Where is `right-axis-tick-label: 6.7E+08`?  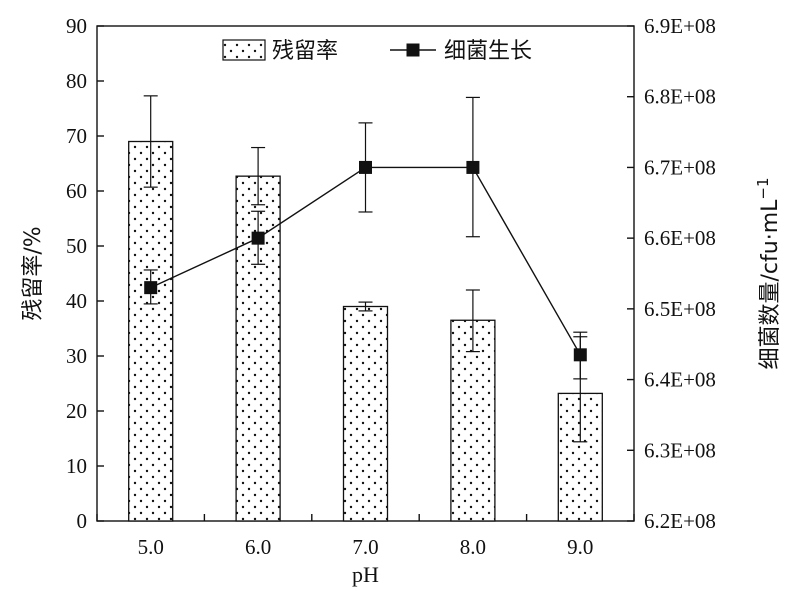
right-axis-tick-label: 6.7E+08 is located at coordinates (680, 167).